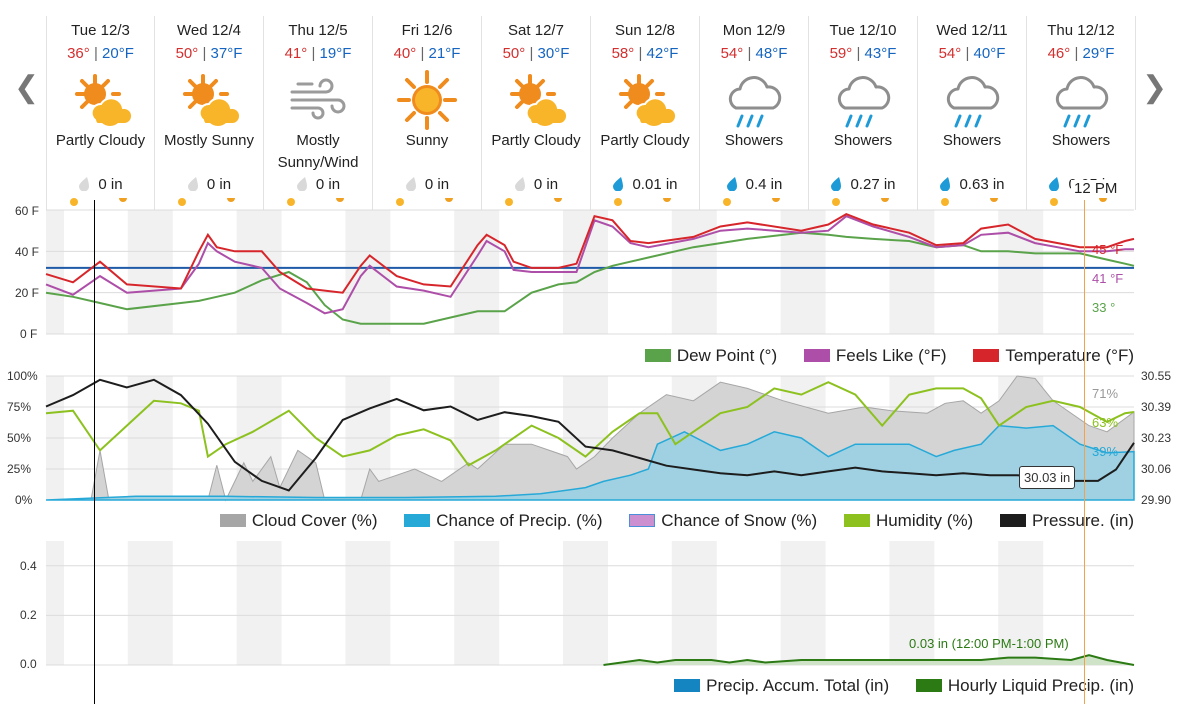 This screenshot has width=1182, height=704. What do you see at coordinates (869, 660) in the screenshot?
I see `hourly-precip-line` at bounding box center [869, 660].